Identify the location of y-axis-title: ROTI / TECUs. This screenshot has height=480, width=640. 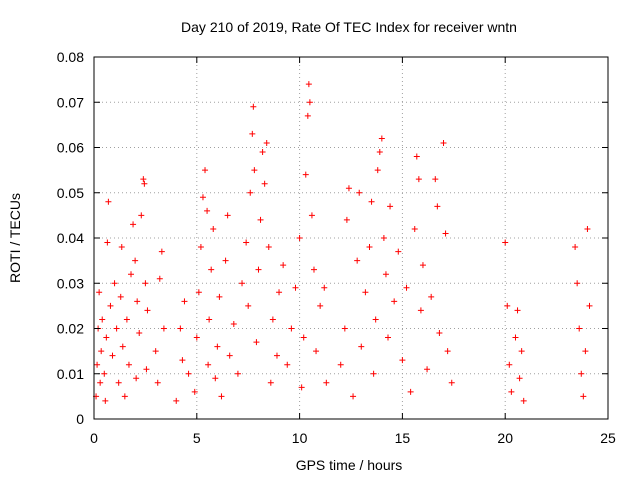
(15, 238).